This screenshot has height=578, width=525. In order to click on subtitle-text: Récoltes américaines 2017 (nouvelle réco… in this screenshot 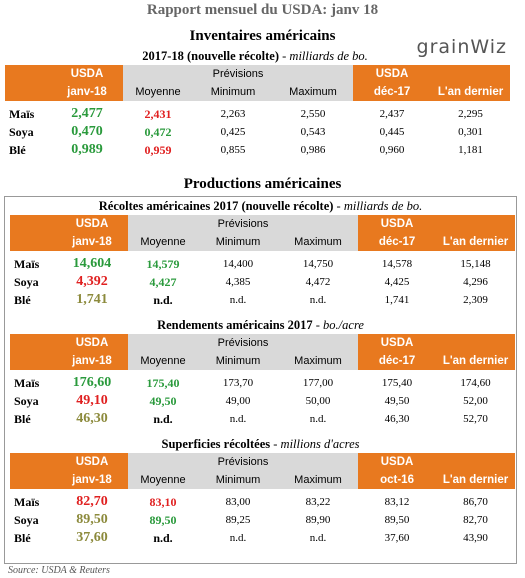, I will do `click(216, 206)`.